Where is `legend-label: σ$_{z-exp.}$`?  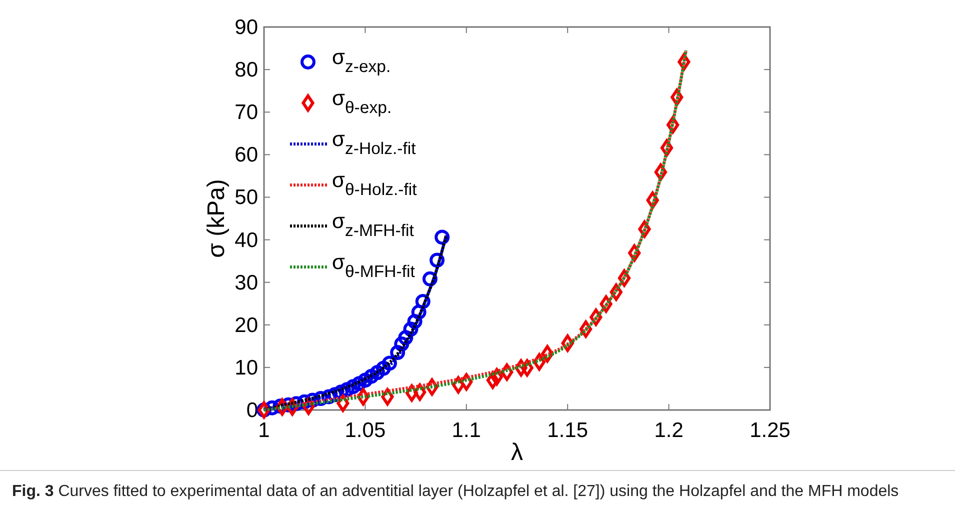
legend-label: σ$_{z-exp.}$ is located at coordinates (361, 61).